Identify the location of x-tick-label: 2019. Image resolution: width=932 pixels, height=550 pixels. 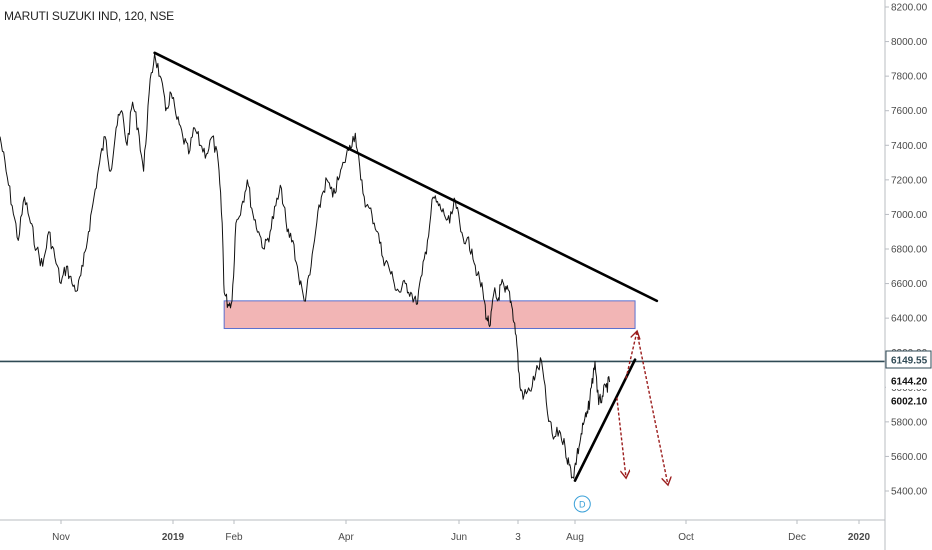
(173, 537).